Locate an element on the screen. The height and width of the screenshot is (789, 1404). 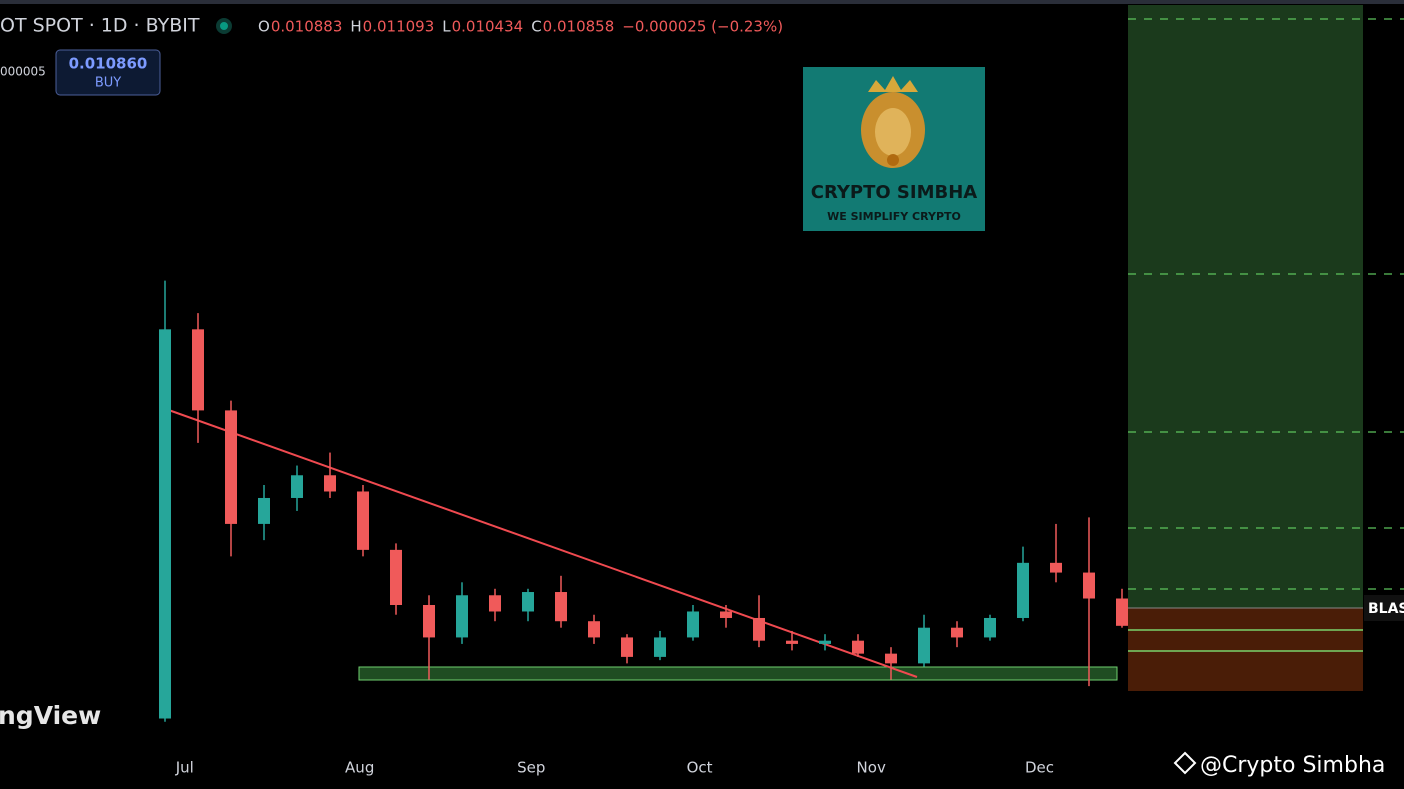
buy-button is located at coordinates (108, 72).